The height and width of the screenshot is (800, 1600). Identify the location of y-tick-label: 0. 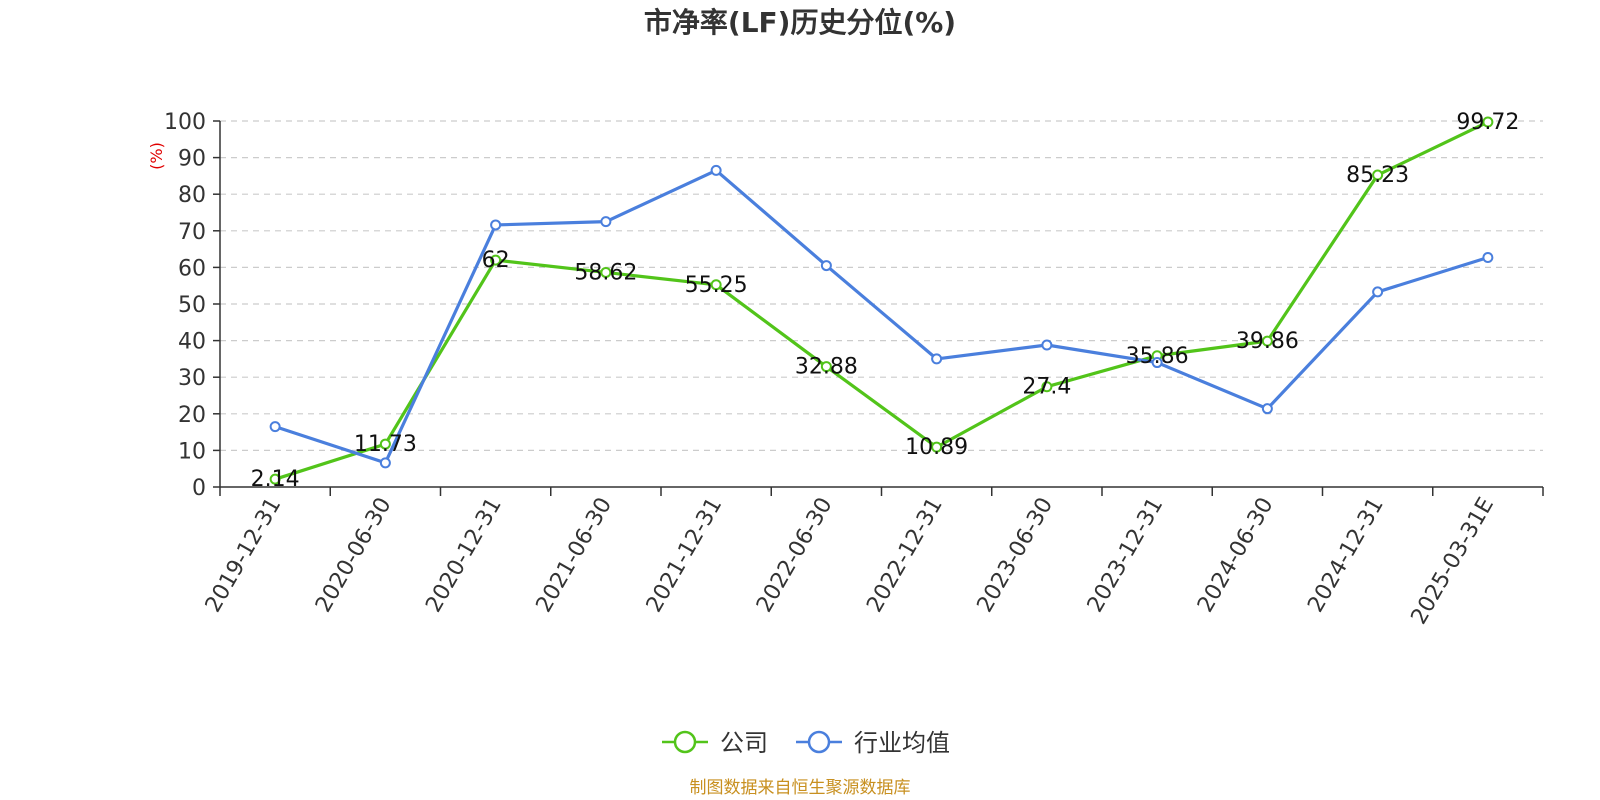
(199, 488).